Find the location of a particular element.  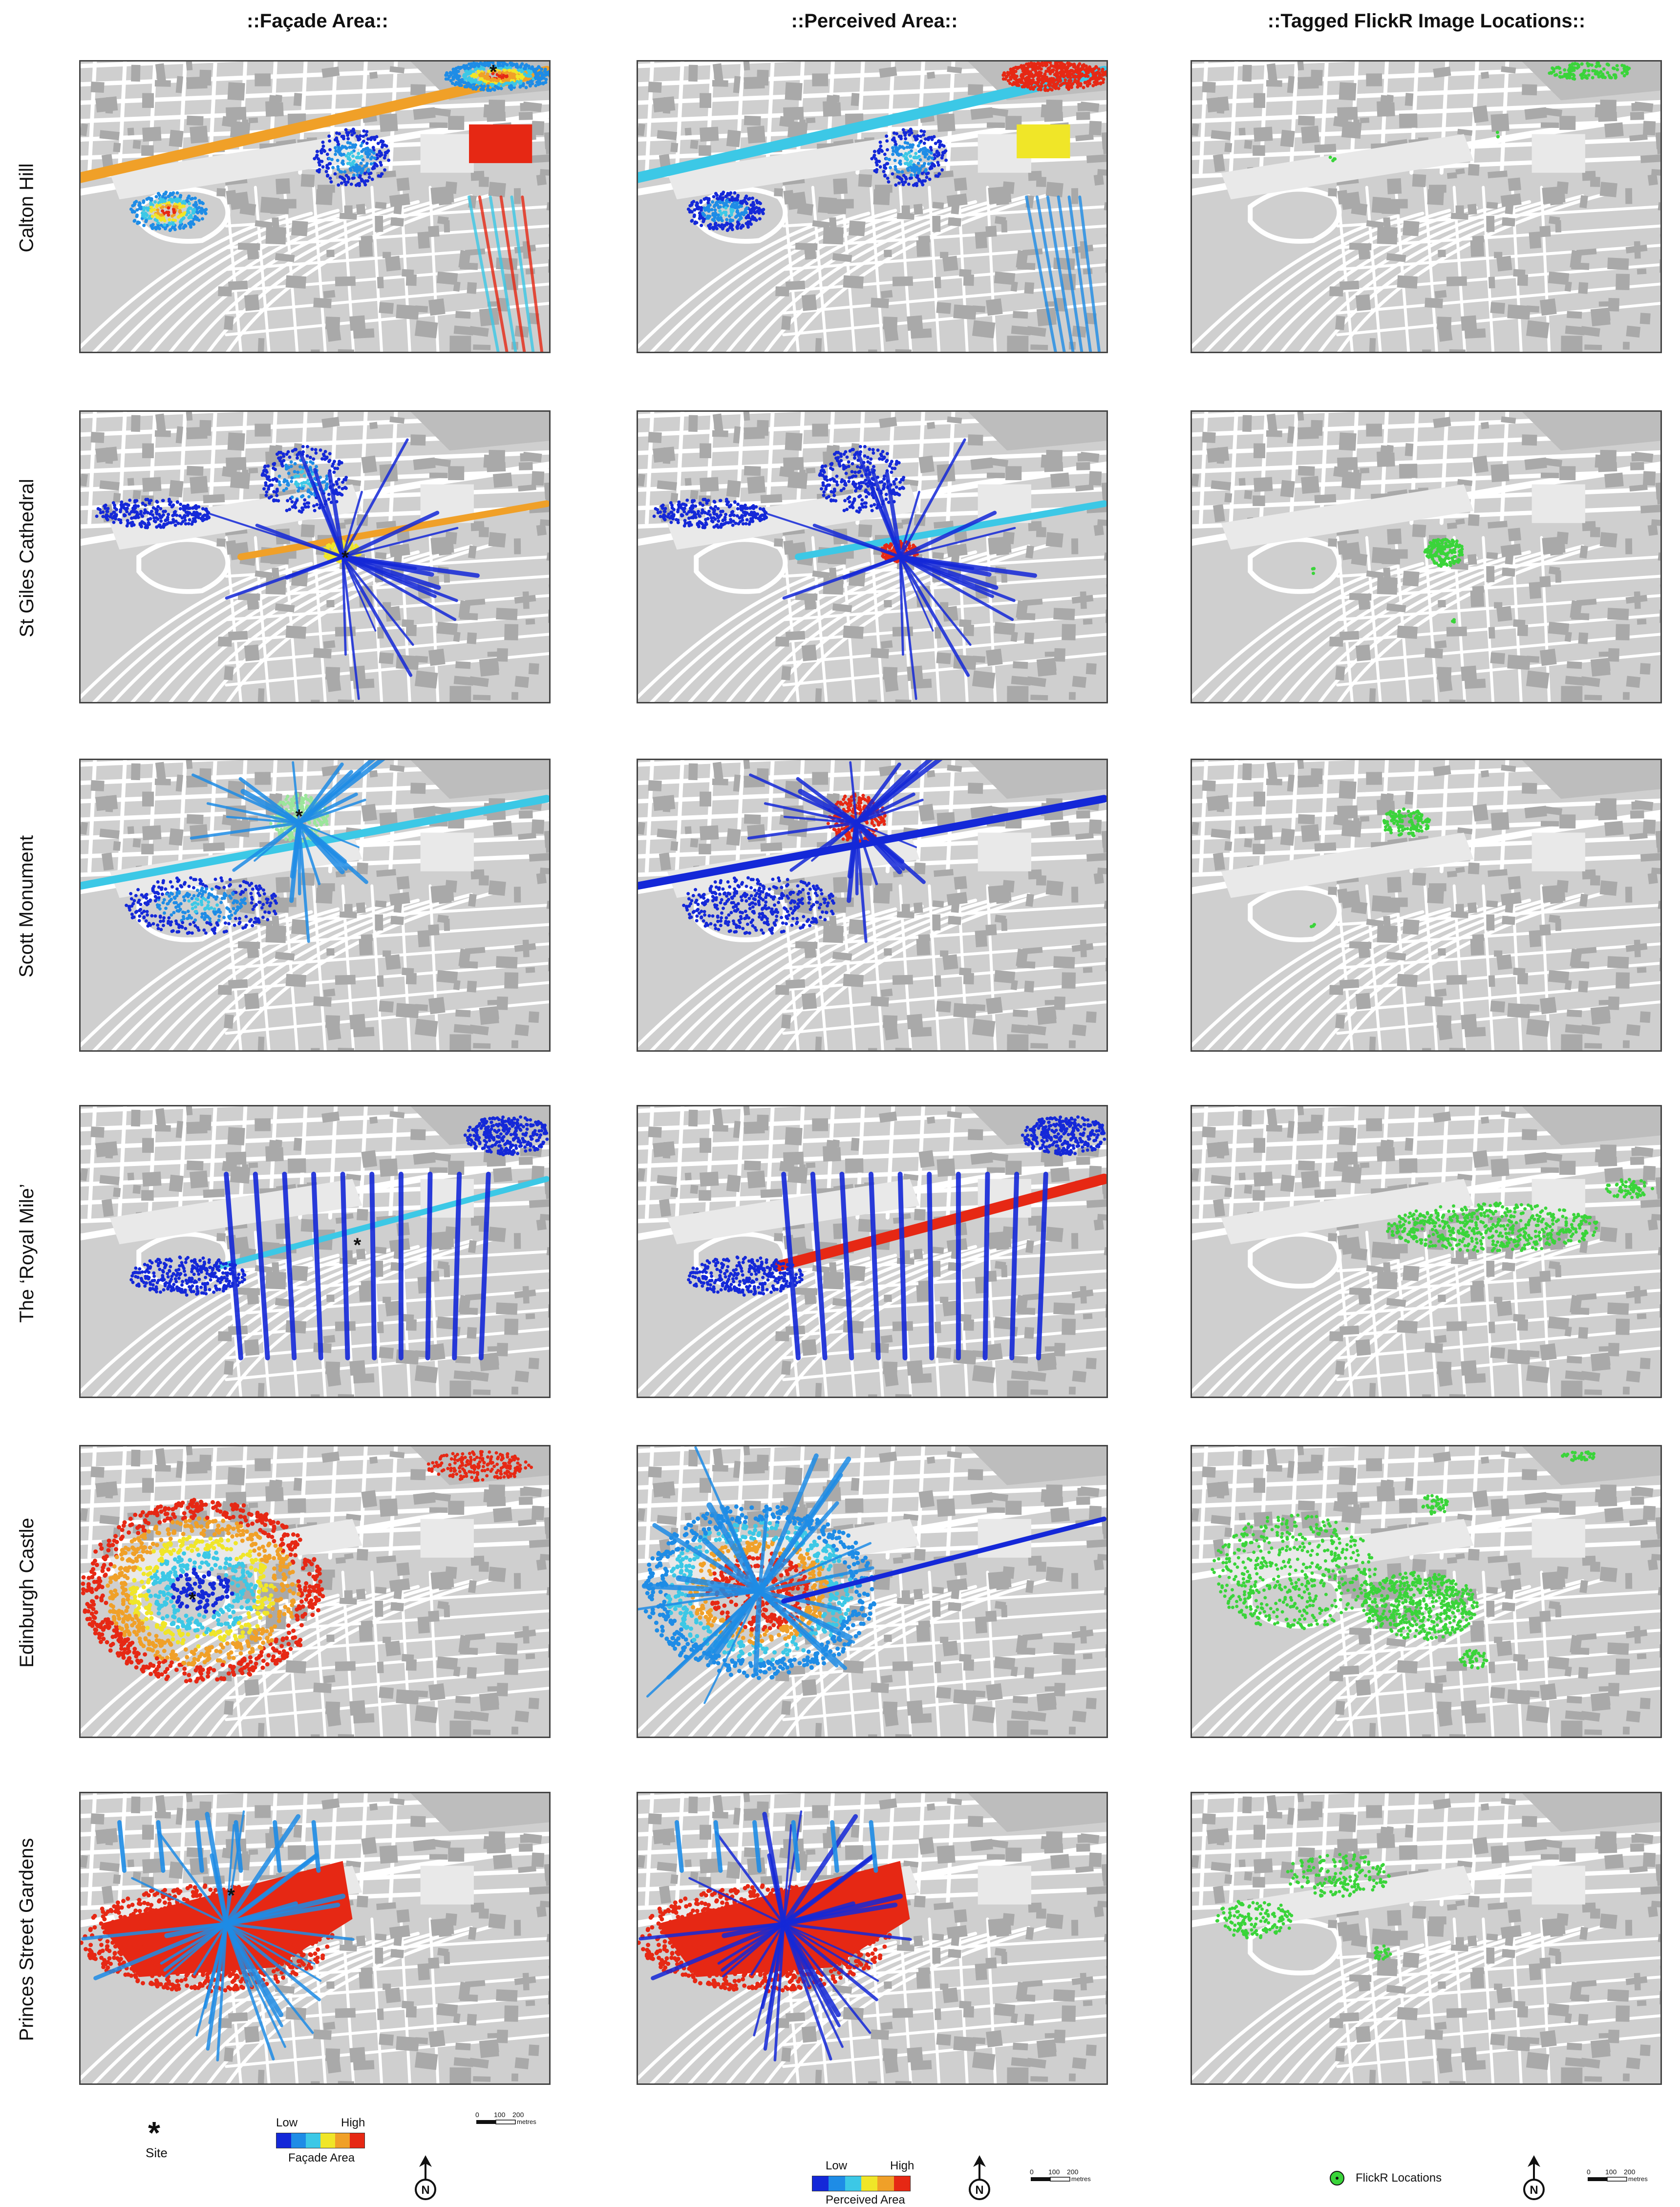

site-label: Site is located at coordinates (157, 2153).